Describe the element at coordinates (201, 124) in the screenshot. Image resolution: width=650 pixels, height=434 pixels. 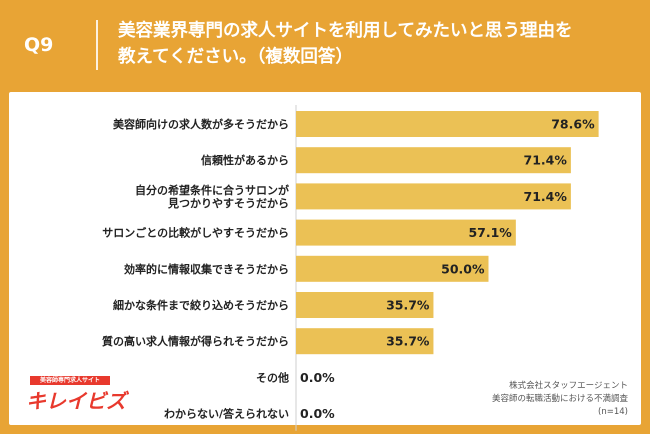
I see `category-label: 美容師向けの求人数が多そうだから` at that location.